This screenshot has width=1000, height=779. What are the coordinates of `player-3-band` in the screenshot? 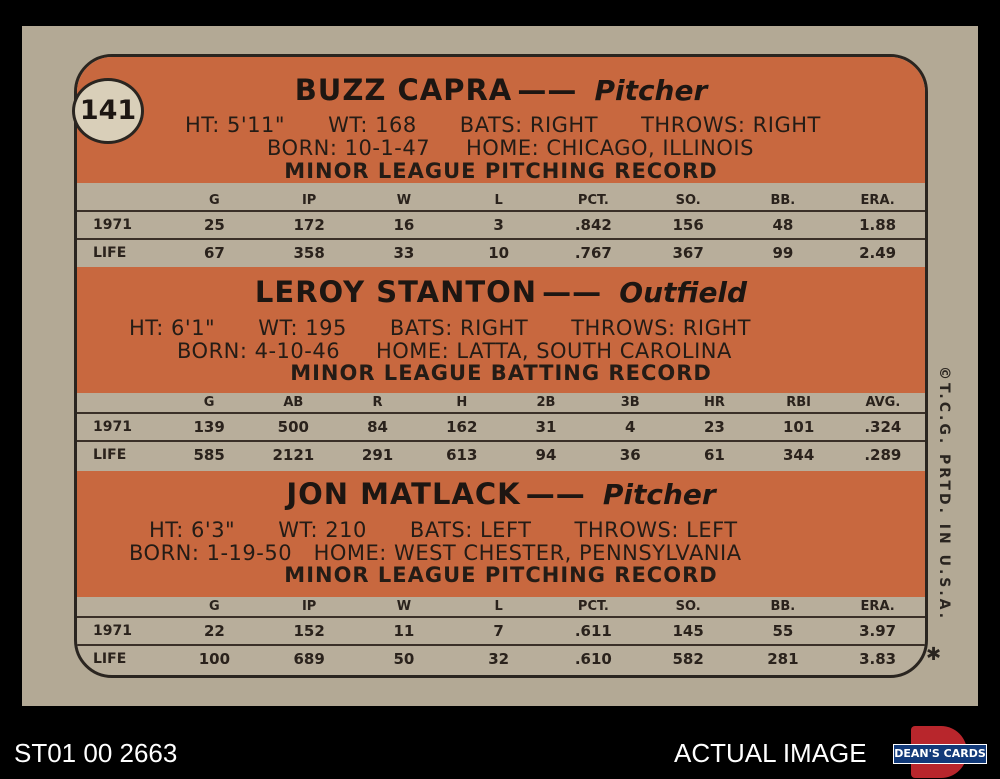 It's located at (501, 534).